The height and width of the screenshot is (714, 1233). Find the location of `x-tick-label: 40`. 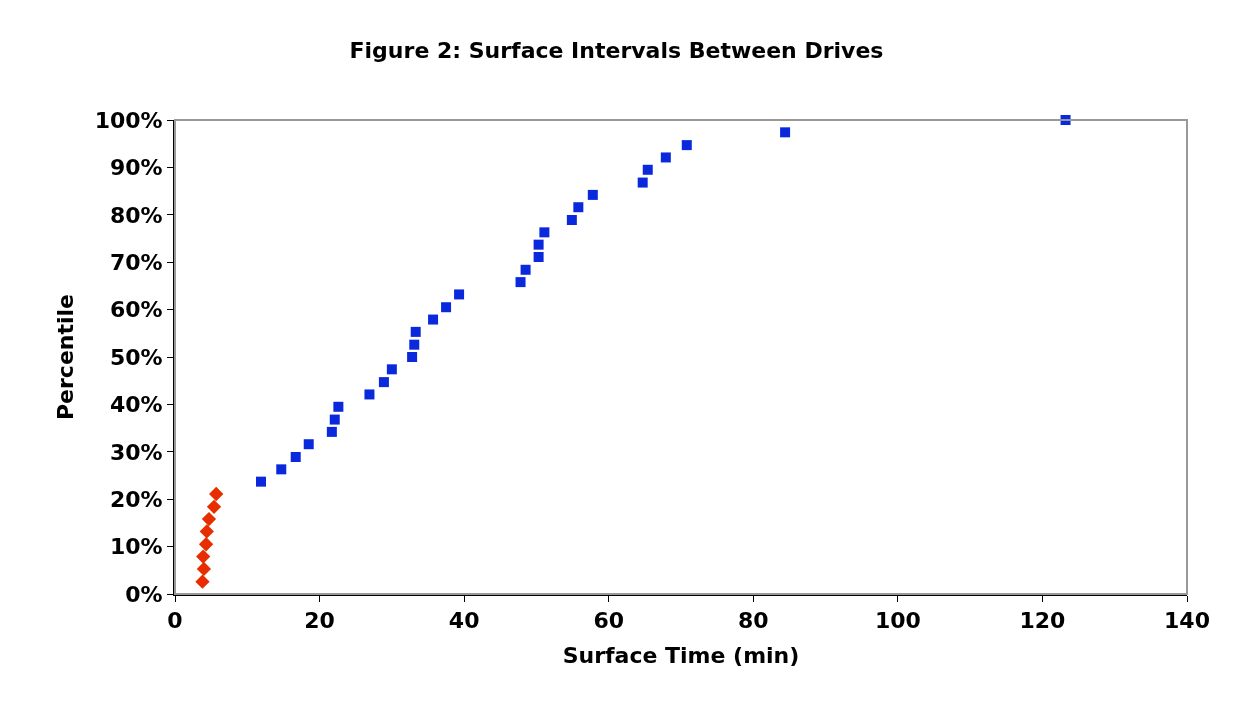

x-tick-label: 40 is located at coordinates (464, 621).